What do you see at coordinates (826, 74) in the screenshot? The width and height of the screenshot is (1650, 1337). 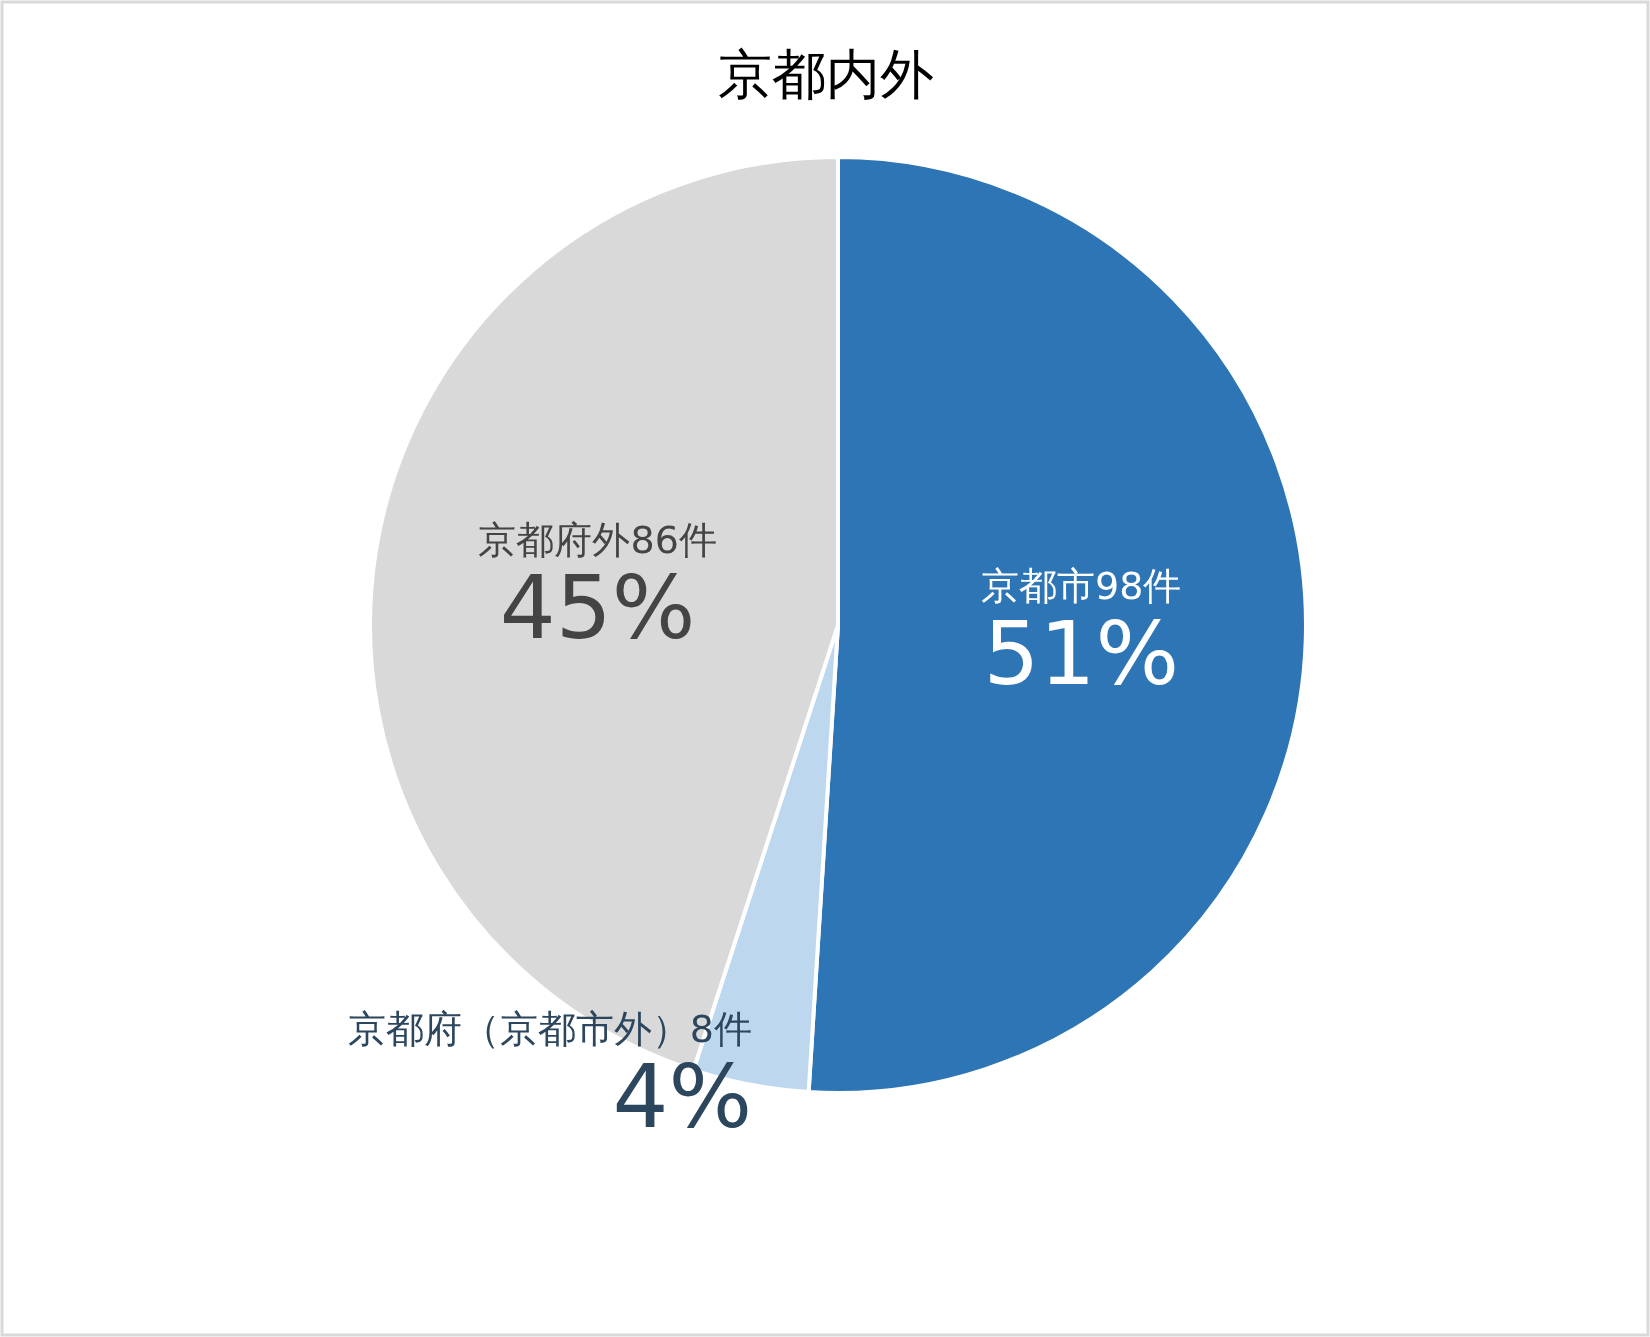 I see `chart-title: 京都内外` at bounding box center [826, 74].